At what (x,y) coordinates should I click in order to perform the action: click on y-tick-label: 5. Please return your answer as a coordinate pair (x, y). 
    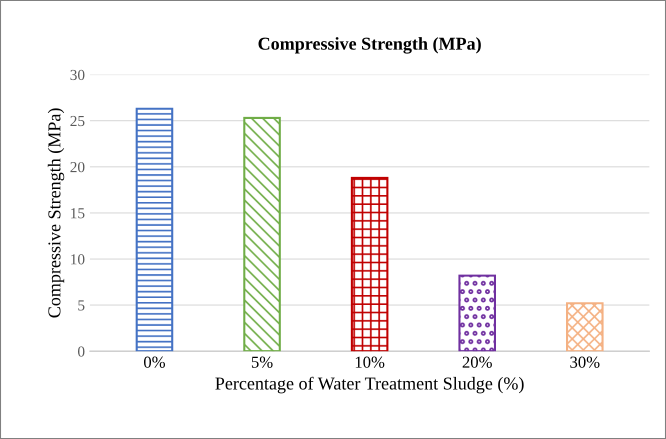
    Looking at the image, I should click on (81, 305).